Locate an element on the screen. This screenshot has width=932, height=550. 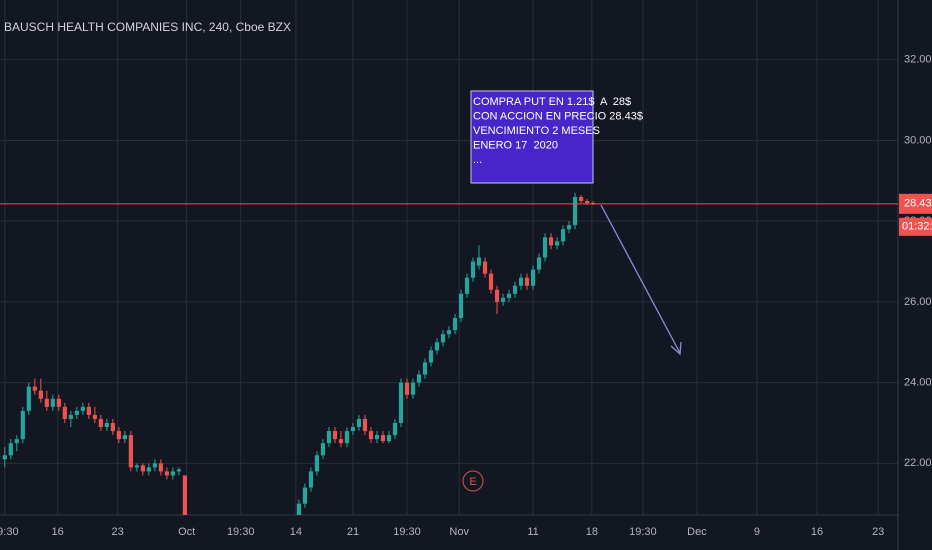
y-tick-label: 22.00 is located at coordinates (918, 463).